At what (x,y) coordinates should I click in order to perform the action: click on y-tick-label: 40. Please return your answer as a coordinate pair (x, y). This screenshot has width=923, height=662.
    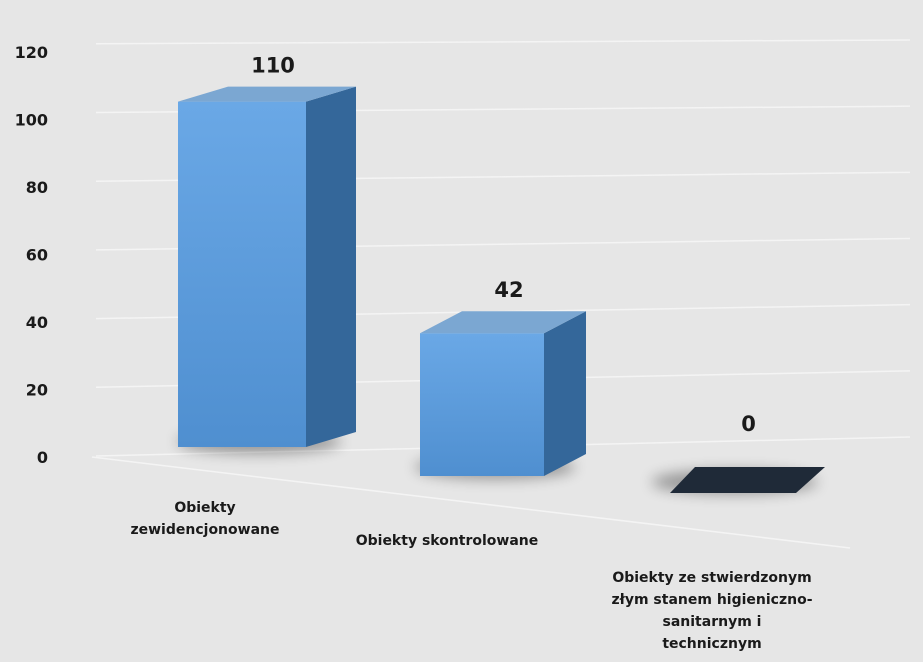
    Looking at the image, I should click on (37, 322).